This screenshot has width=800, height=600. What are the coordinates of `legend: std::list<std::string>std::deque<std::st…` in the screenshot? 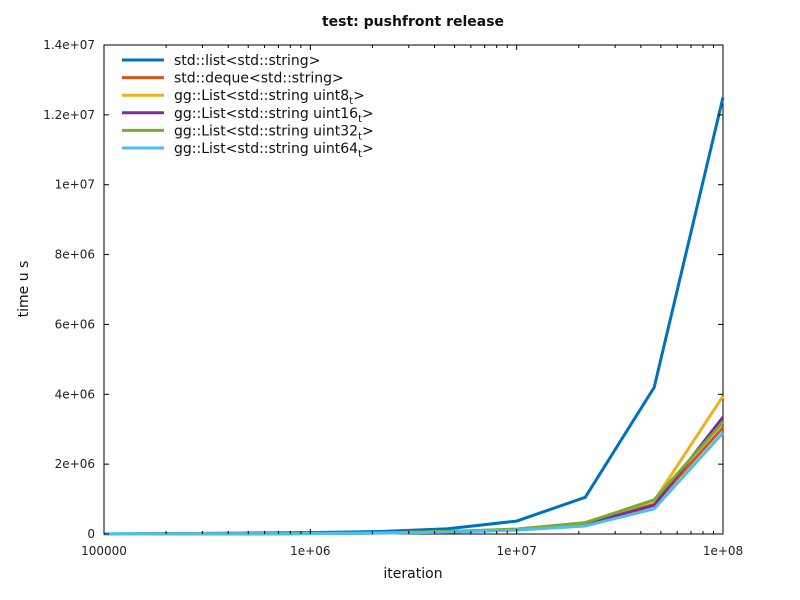 It's located at (248, 106).